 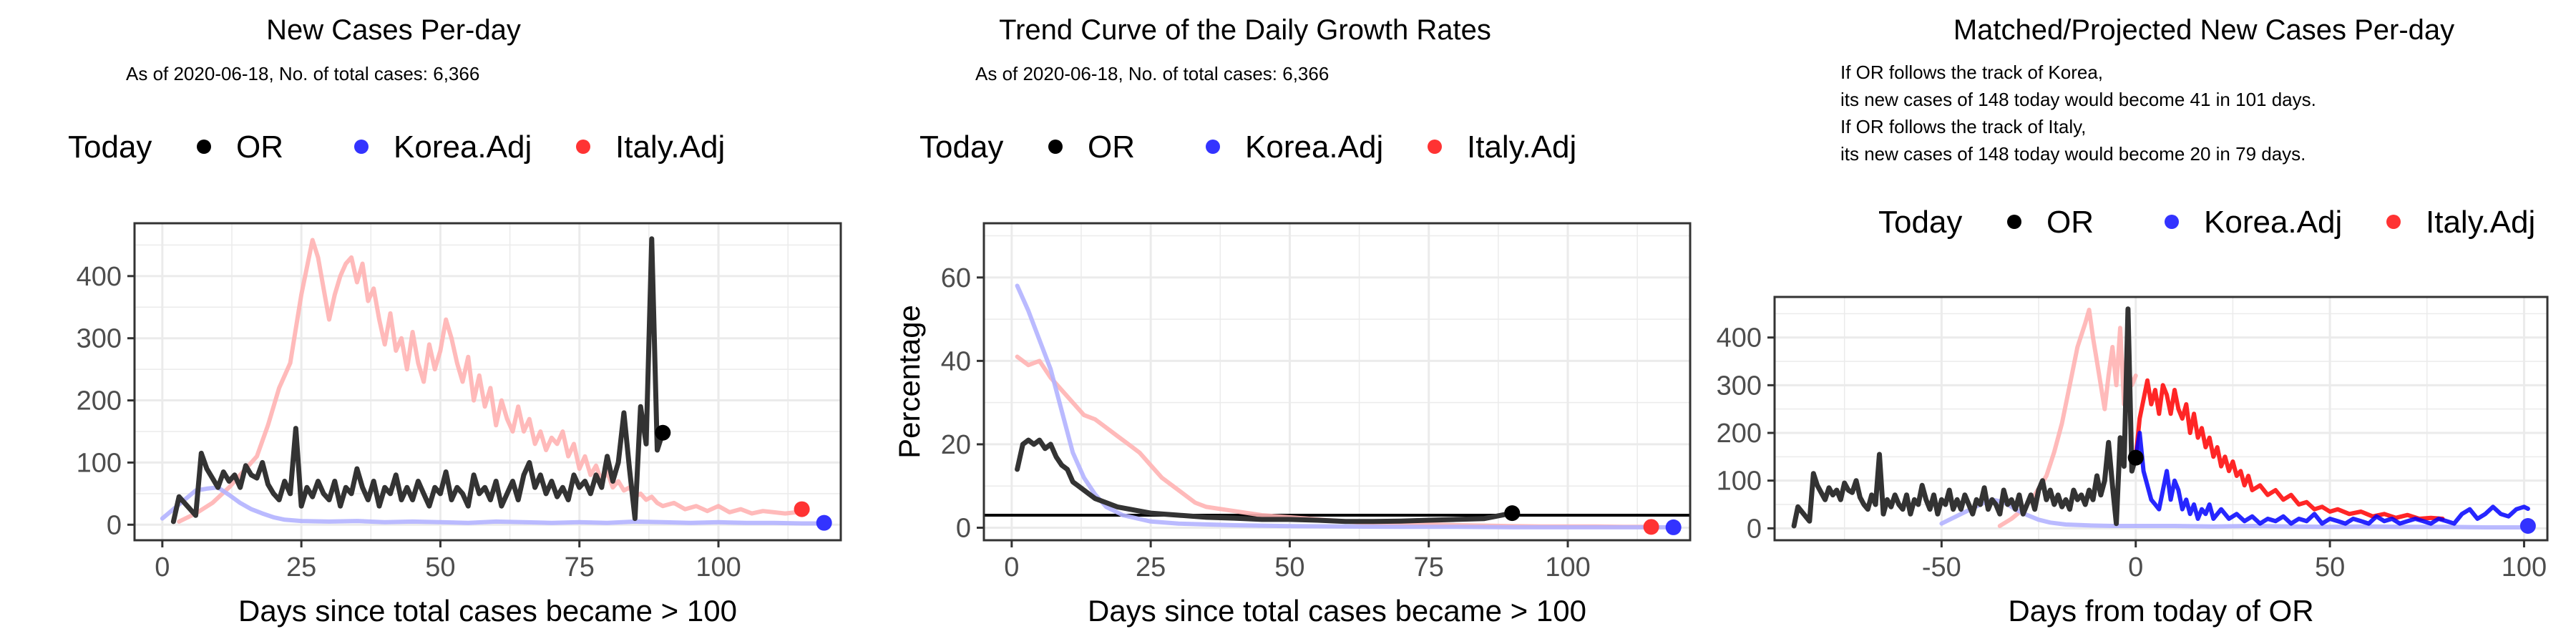 What do you see at coordinates (1941, 567) in the screenshot?
I see `x-tick-label: -50` at bounding box center [1941, 567].